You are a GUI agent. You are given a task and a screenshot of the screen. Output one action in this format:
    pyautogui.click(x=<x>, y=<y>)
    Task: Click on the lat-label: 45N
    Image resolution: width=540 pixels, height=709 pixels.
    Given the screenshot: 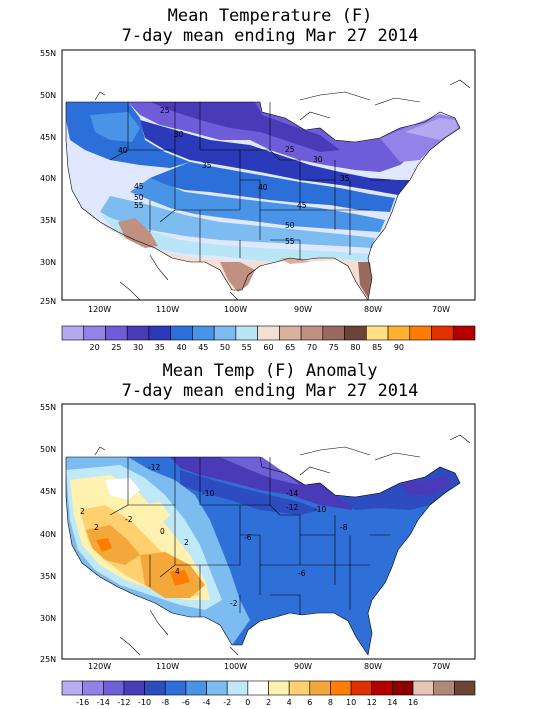 What is the action you would take?
    pyautogui.click(x=48, y=137)
    